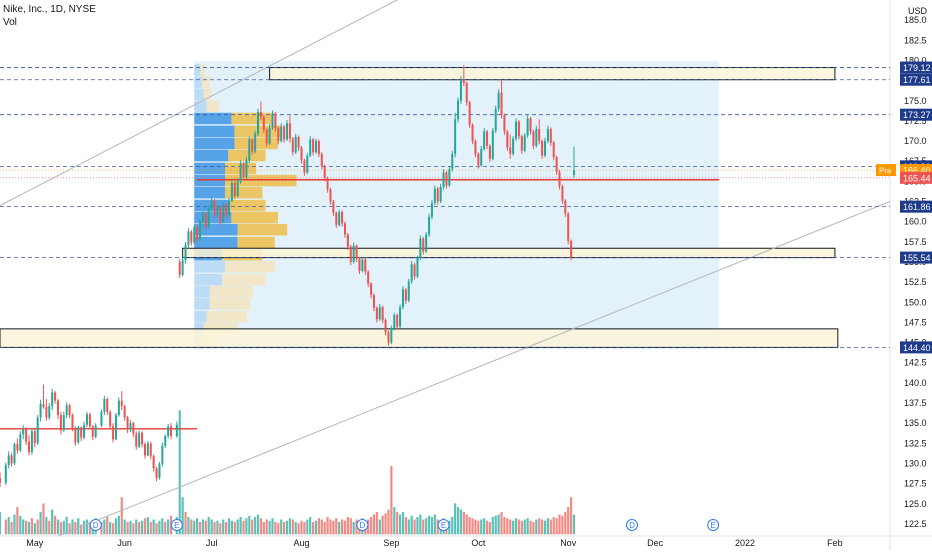 This screenshot has height=555, width=932. What do you see at coordinates (915, 443) in the screenshot?
I see `price-tick-label: 132.5` at bounding box center [915, 443].